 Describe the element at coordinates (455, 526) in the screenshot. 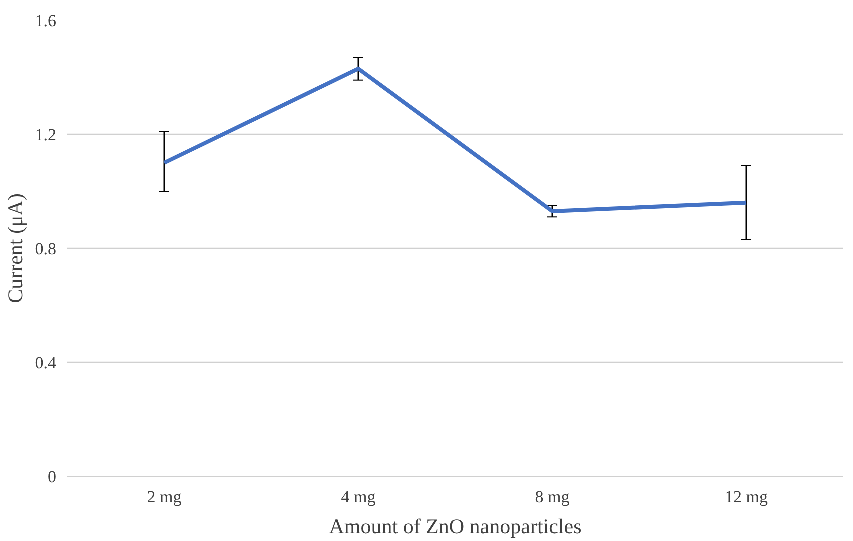

I see `x-axis-title: Amount of ZnO nanoparticles` at that location.